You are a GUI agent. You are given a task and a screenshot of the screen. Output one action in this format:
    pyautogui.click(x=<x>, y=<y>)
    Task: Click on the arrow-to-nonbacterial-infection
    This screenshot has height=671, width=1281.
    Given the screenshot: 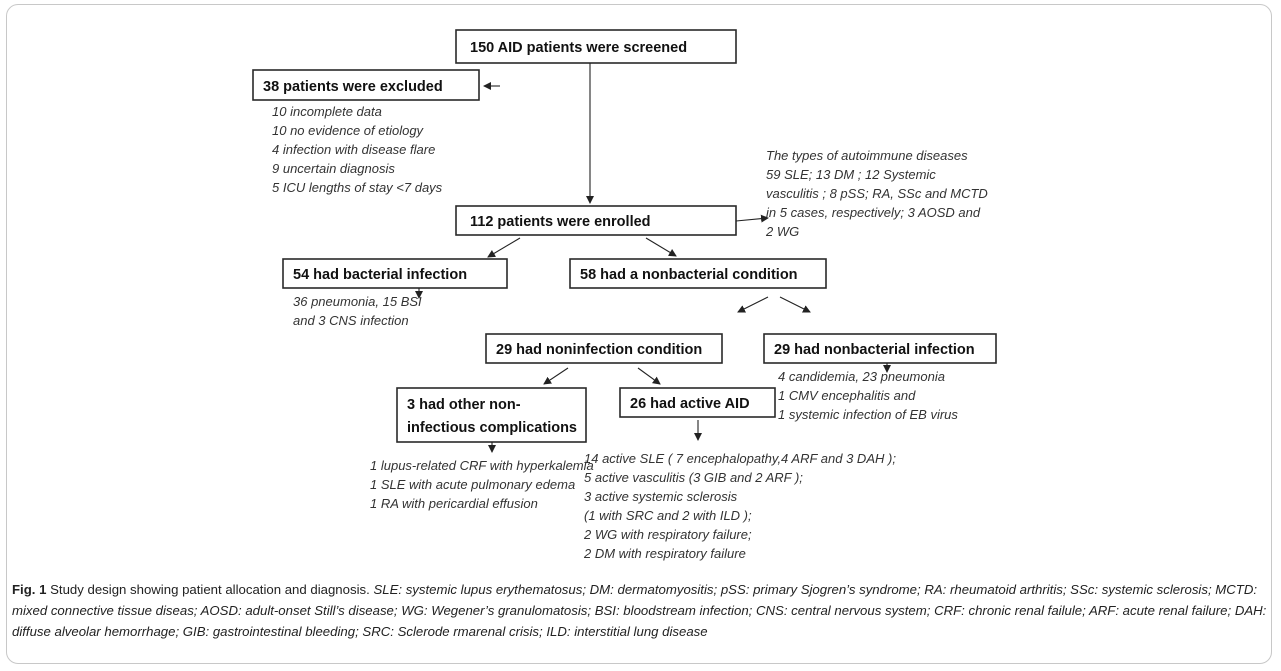 What is the action you would take?
    pyautogui.click(x=795, y=304)
    